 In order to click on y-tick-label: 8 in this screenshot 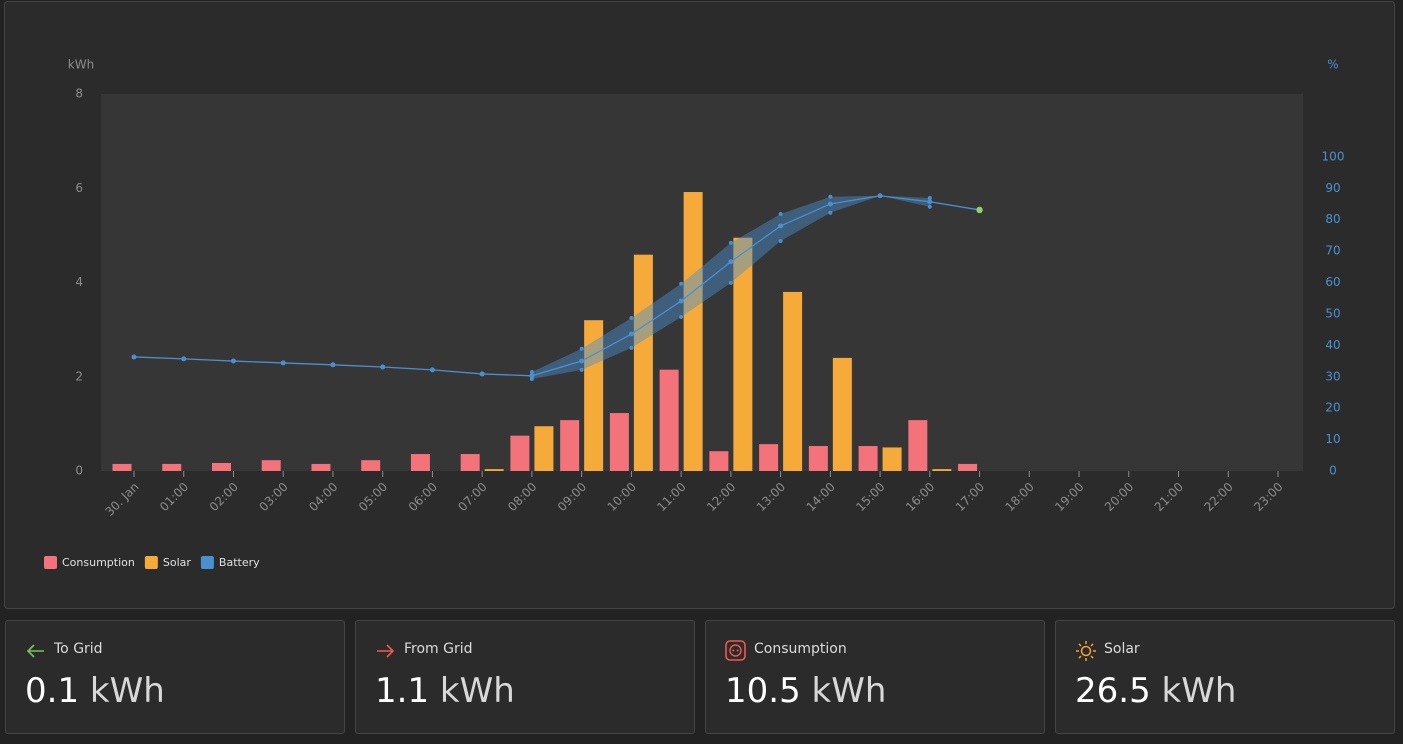, I will do `click(79, 94)`.